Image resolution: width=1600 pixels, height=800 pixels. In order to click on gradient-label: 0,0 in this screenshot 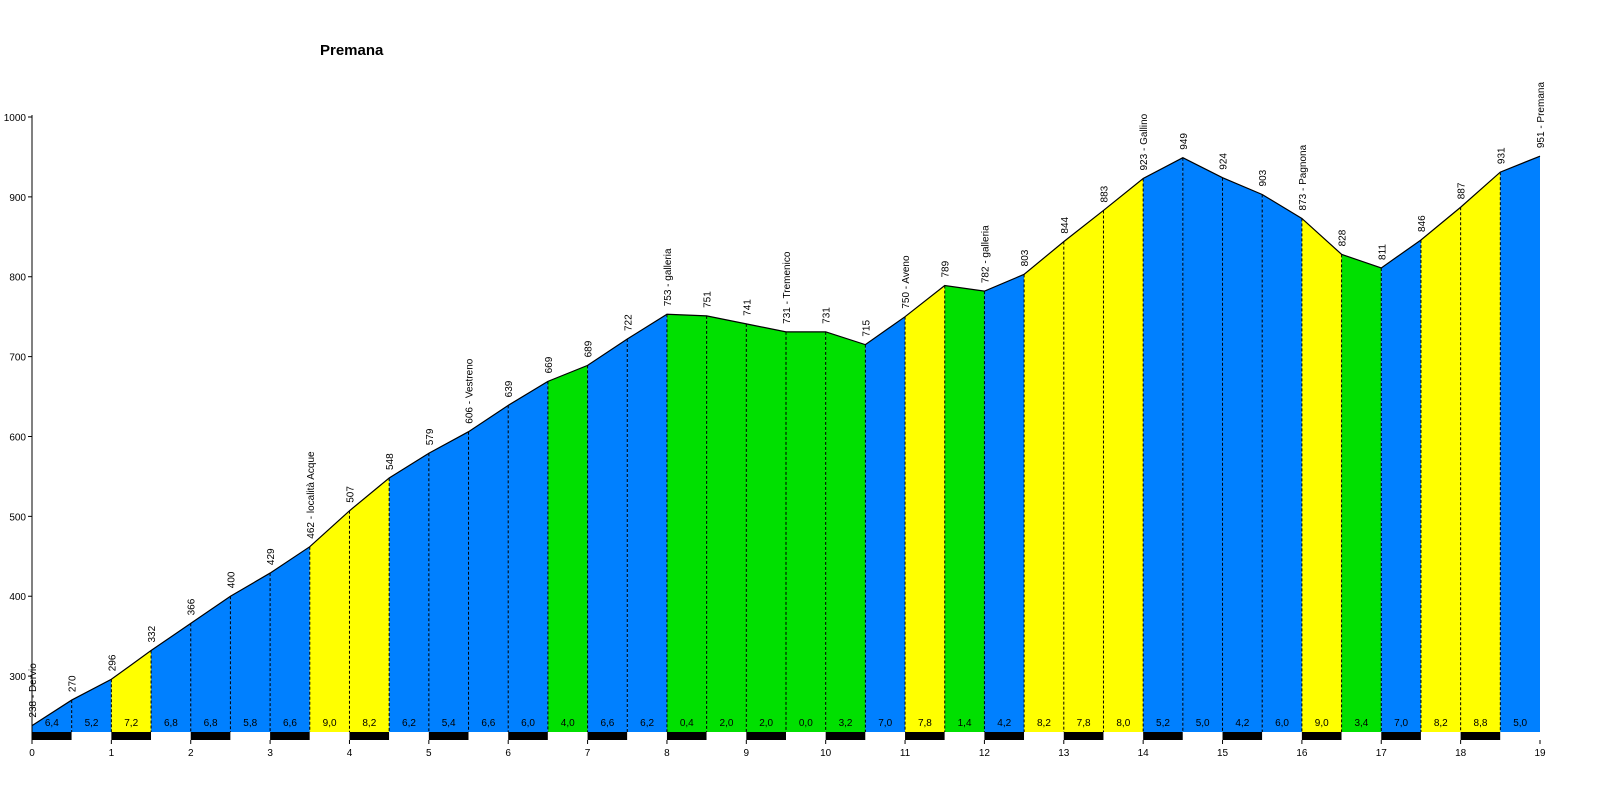, I will do `click(806, 723)`.